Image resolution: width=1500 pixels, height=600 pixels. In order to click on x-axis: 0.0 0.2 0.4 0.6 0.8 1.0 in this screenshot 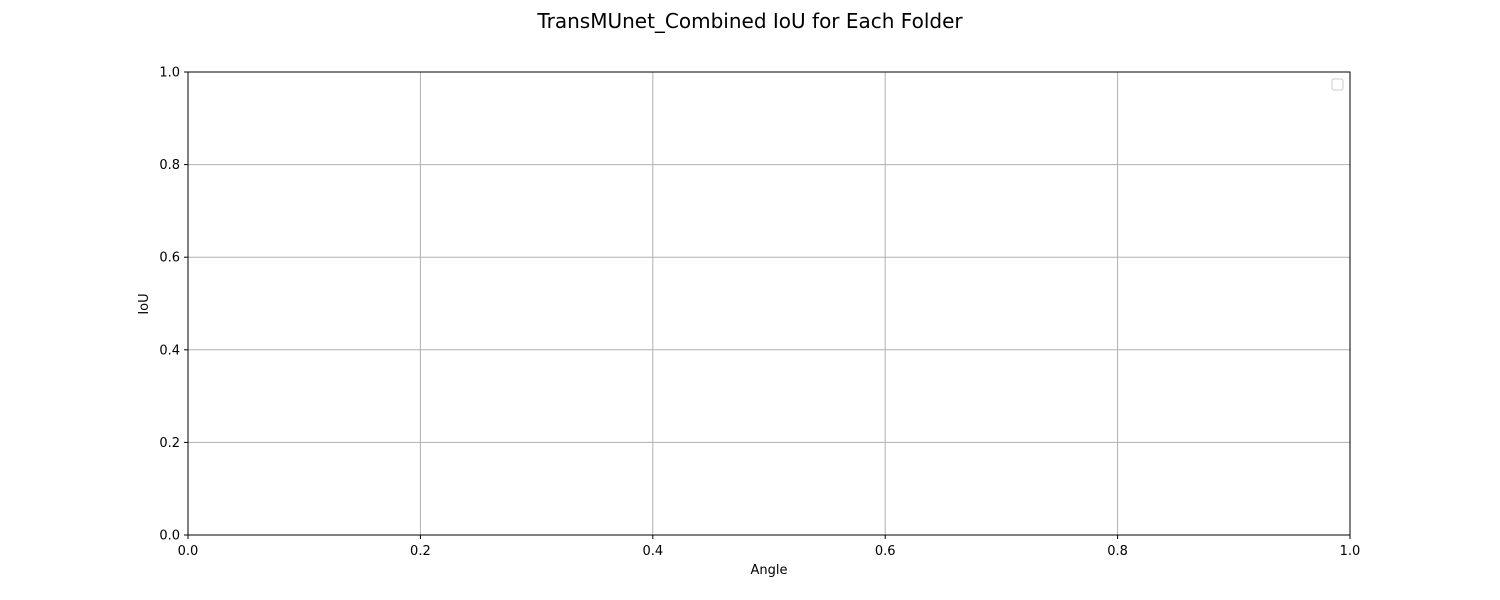, I will do `click(769, 547)`.